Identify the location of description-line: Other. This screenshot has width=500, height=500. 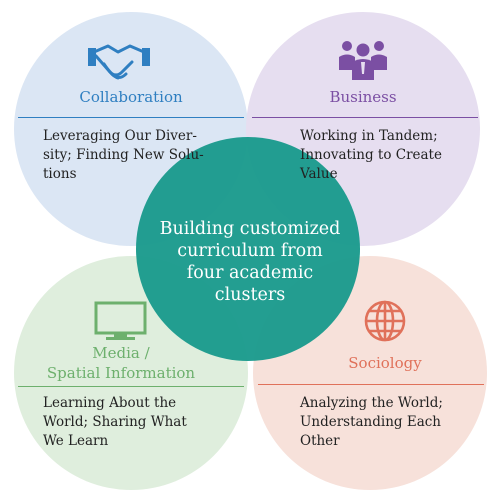
(320, 441).